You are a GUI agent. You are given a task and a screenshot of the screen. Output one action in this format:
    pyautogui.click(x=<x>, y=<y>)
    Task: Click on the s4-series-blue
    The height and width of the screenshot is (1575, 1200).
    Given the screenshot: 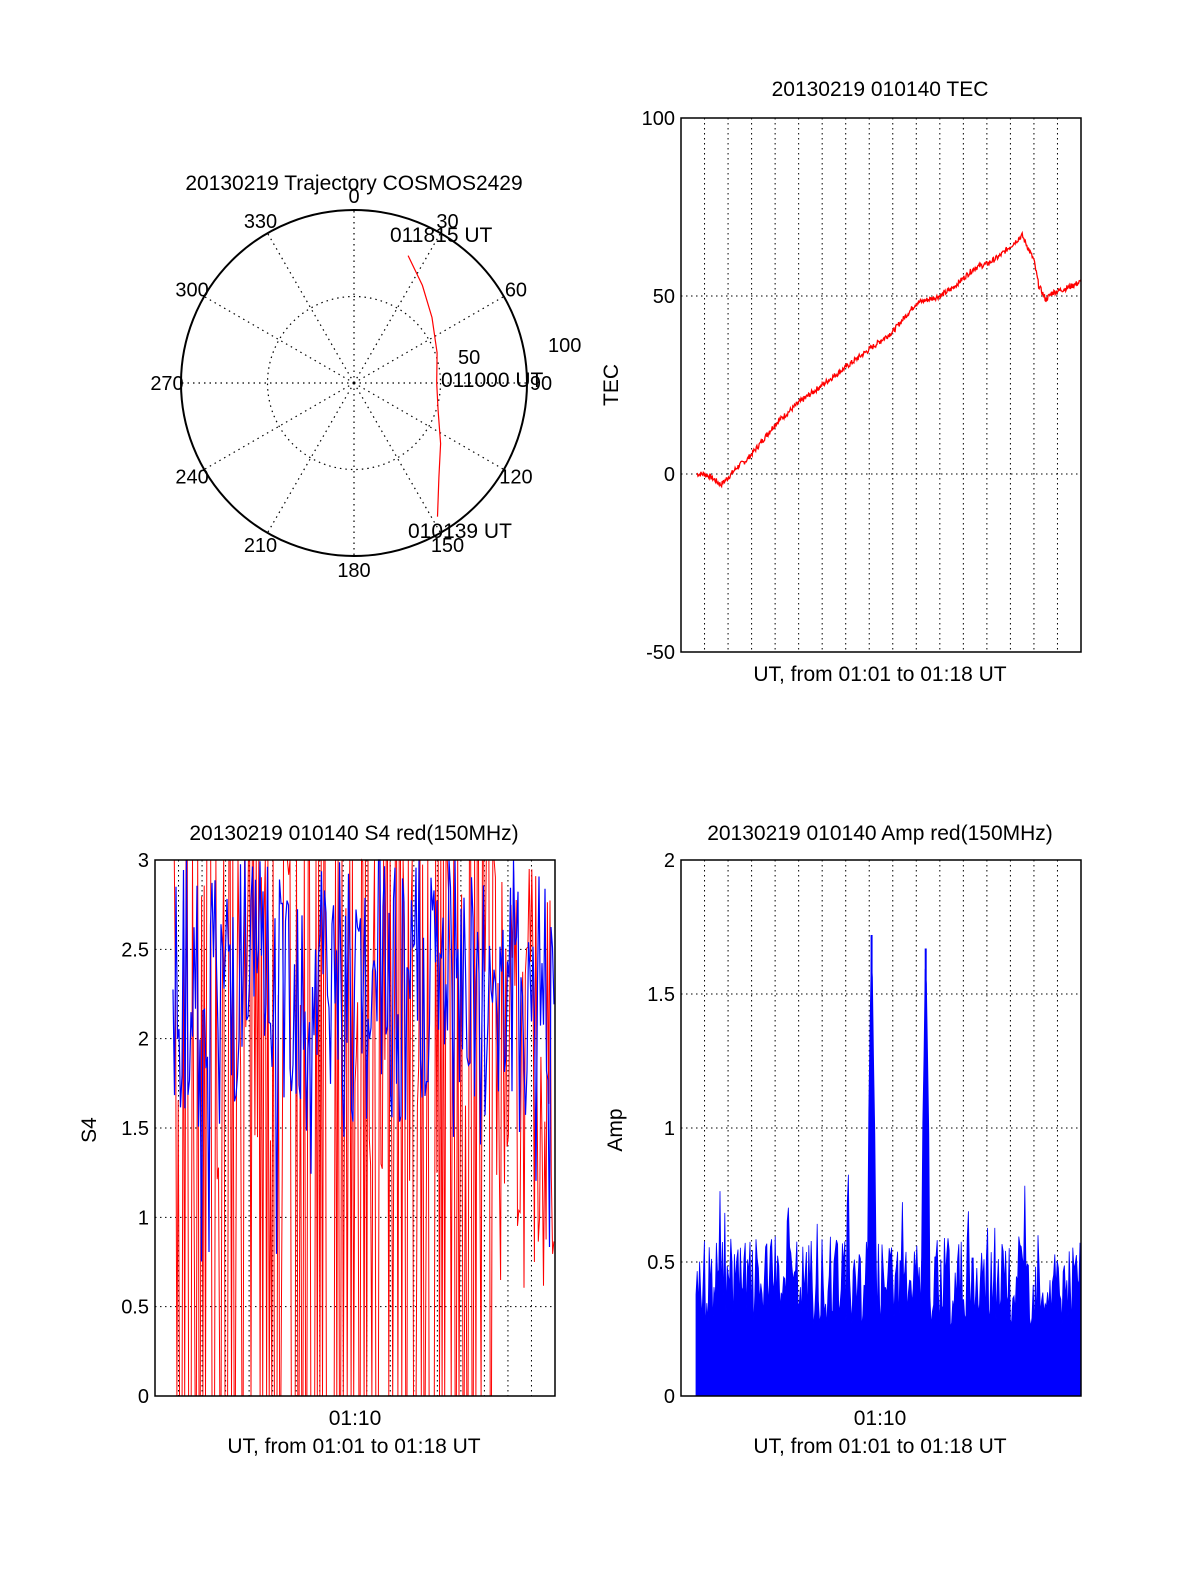 What is the action you would take?
    pyautogui.click(x=363, y=1060)
    